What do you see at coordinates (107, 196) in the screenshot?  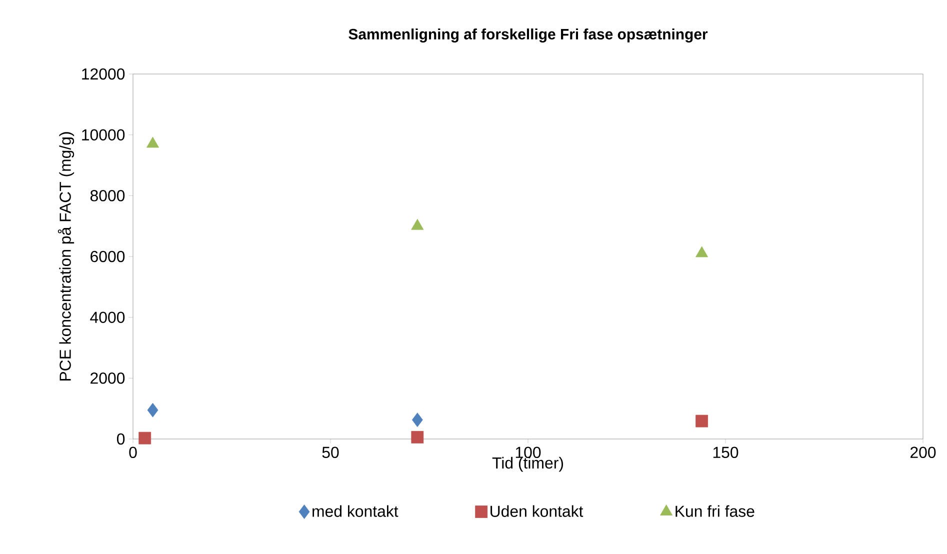 I see `y-tick-label: 8000` at bounding box center [107, 196].